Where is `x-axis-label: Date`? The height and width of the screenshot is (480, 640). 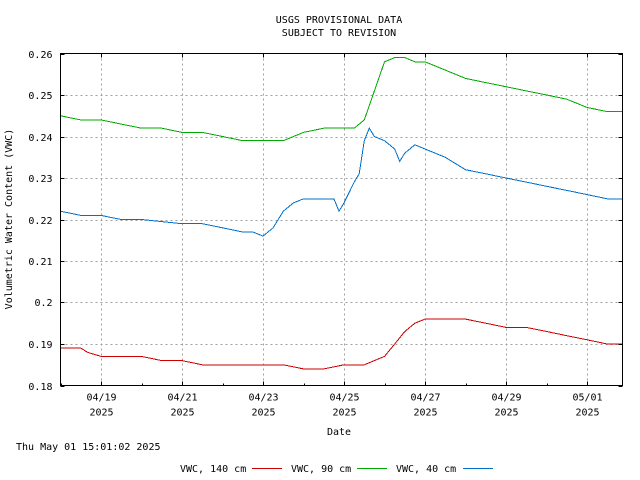
x-axis-label: Date is located at coordinates (339, 432).